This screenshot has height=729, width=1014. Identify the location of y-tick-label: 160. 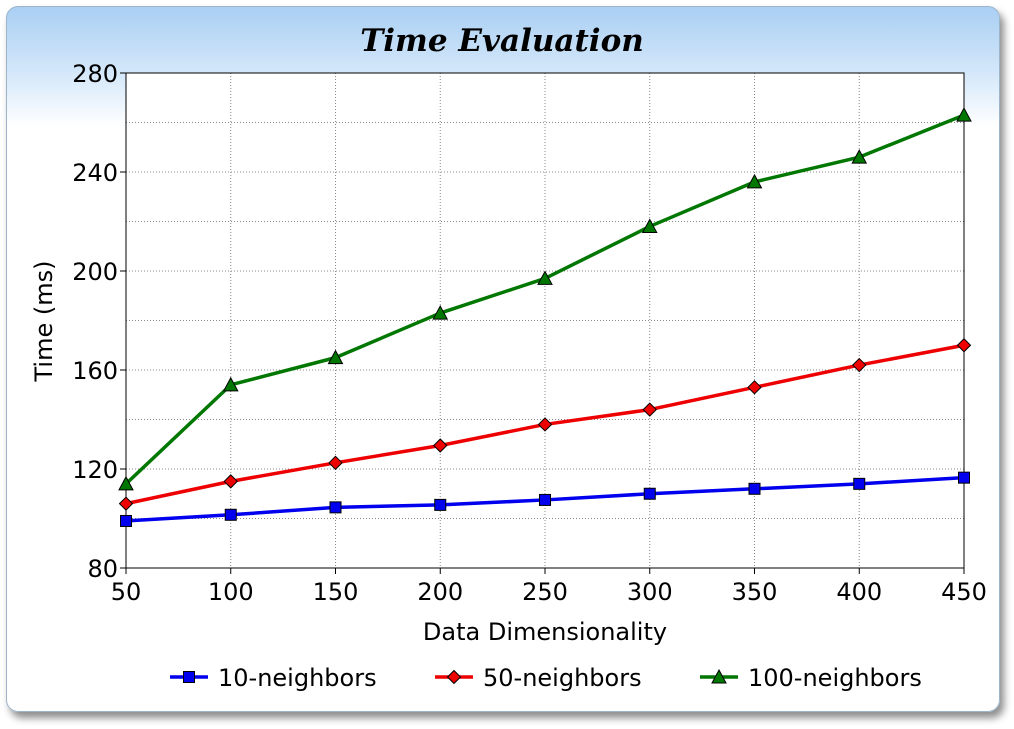
(95, 371).